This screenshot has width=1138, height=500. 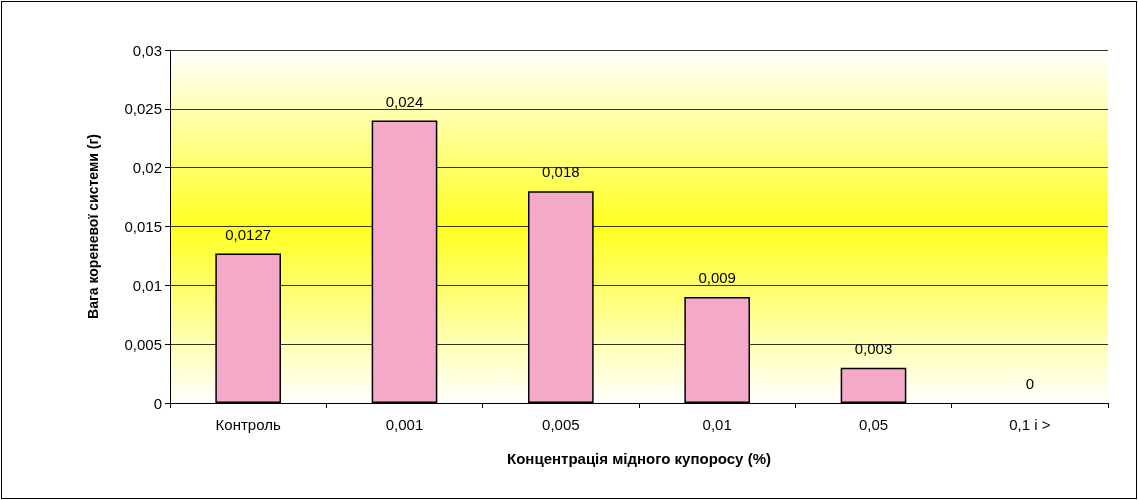 I want to click on x-tick-label: 0,005, so click(x=561, y=424).